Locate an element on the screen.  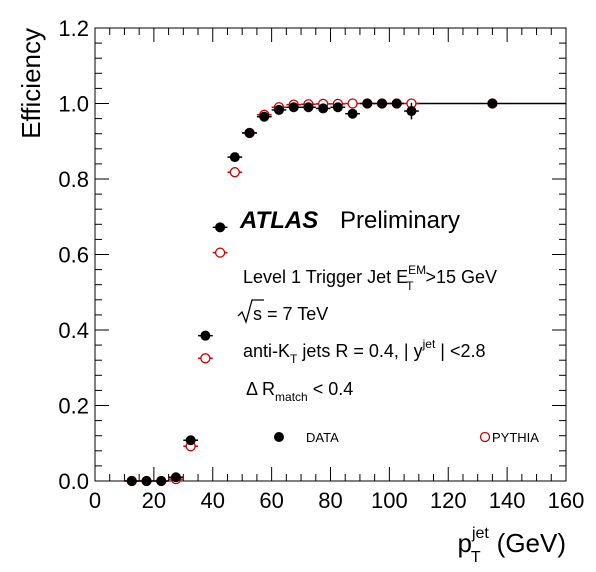
legend-data-marker is located at coordinates (279, 437).